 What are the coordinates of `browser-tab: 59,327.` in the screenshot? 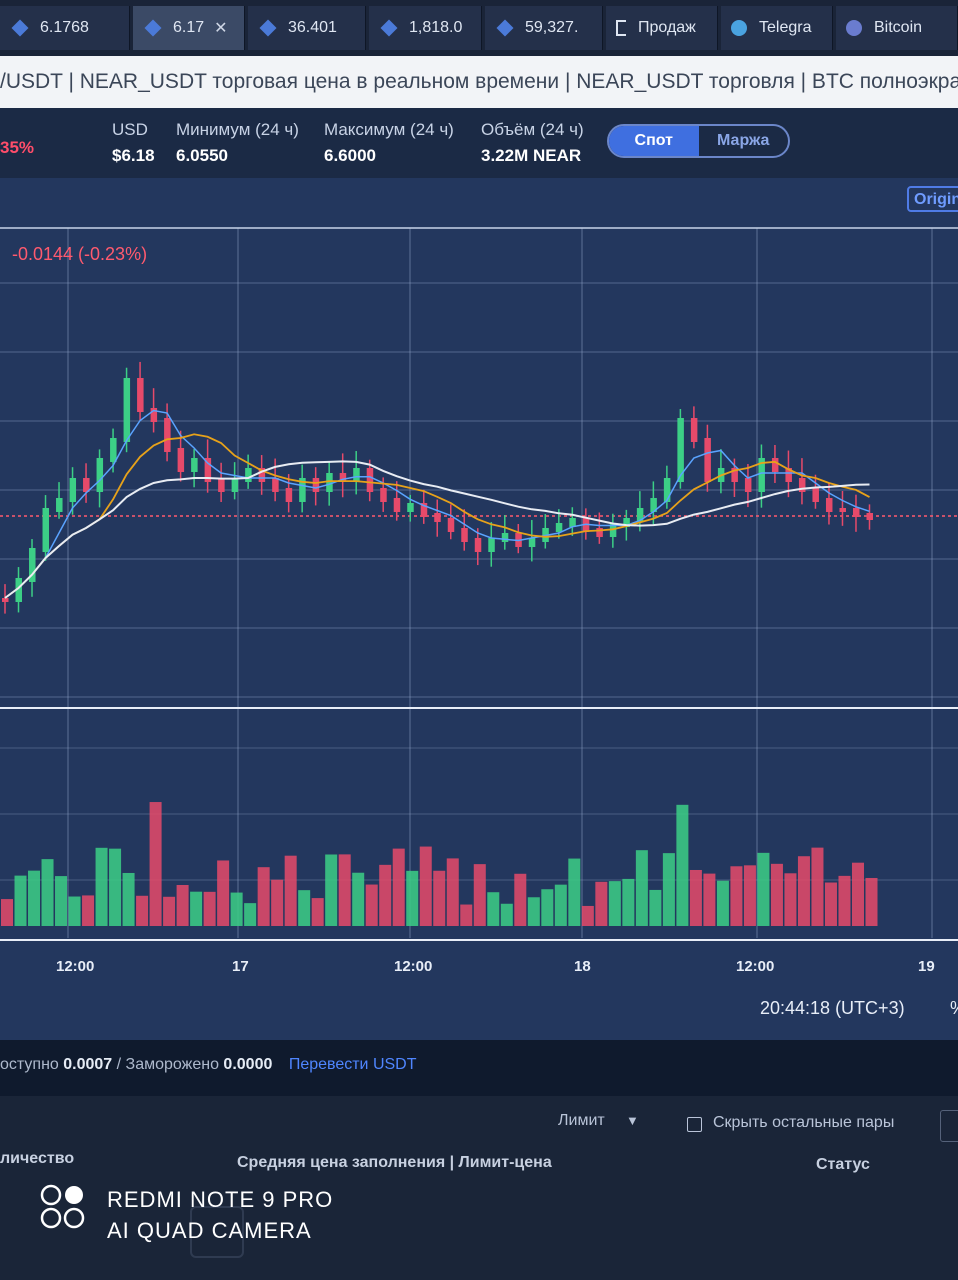 It's located at (544, 28).